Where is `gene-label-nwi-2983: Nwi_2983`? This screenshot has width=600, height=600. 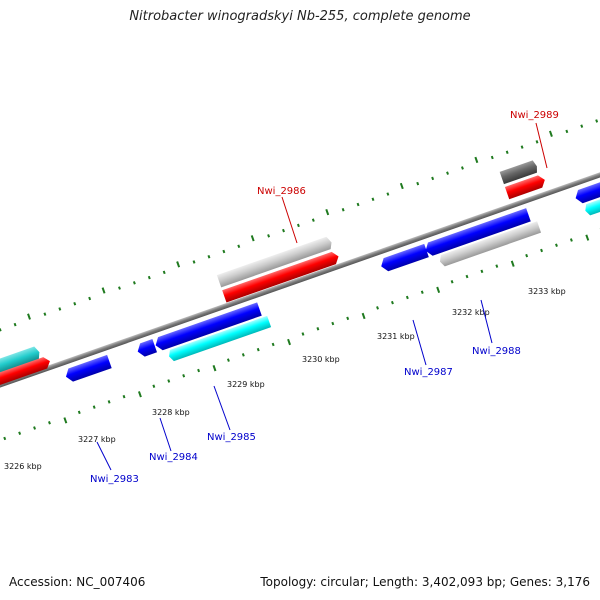 gene-label-nwi-2983: Nwi_2983 is located at coordinates (114, 479).